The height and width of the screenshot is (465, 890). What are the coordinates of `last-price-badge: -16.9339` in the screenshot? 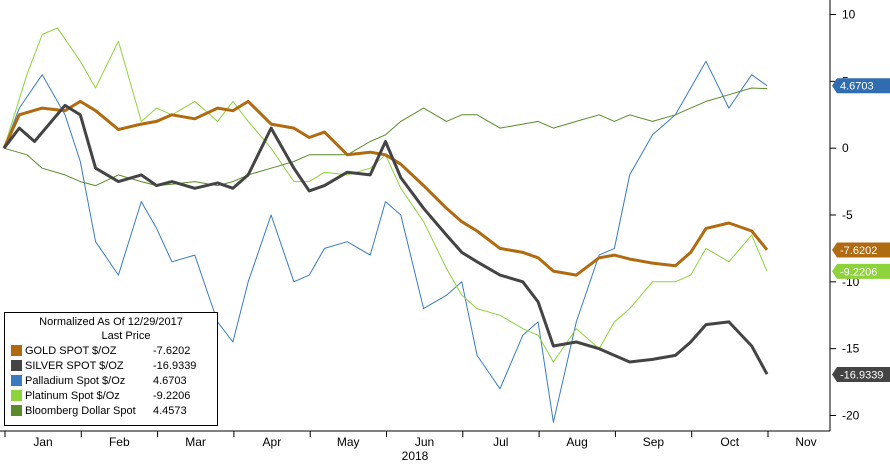 It's located at (861, 375).